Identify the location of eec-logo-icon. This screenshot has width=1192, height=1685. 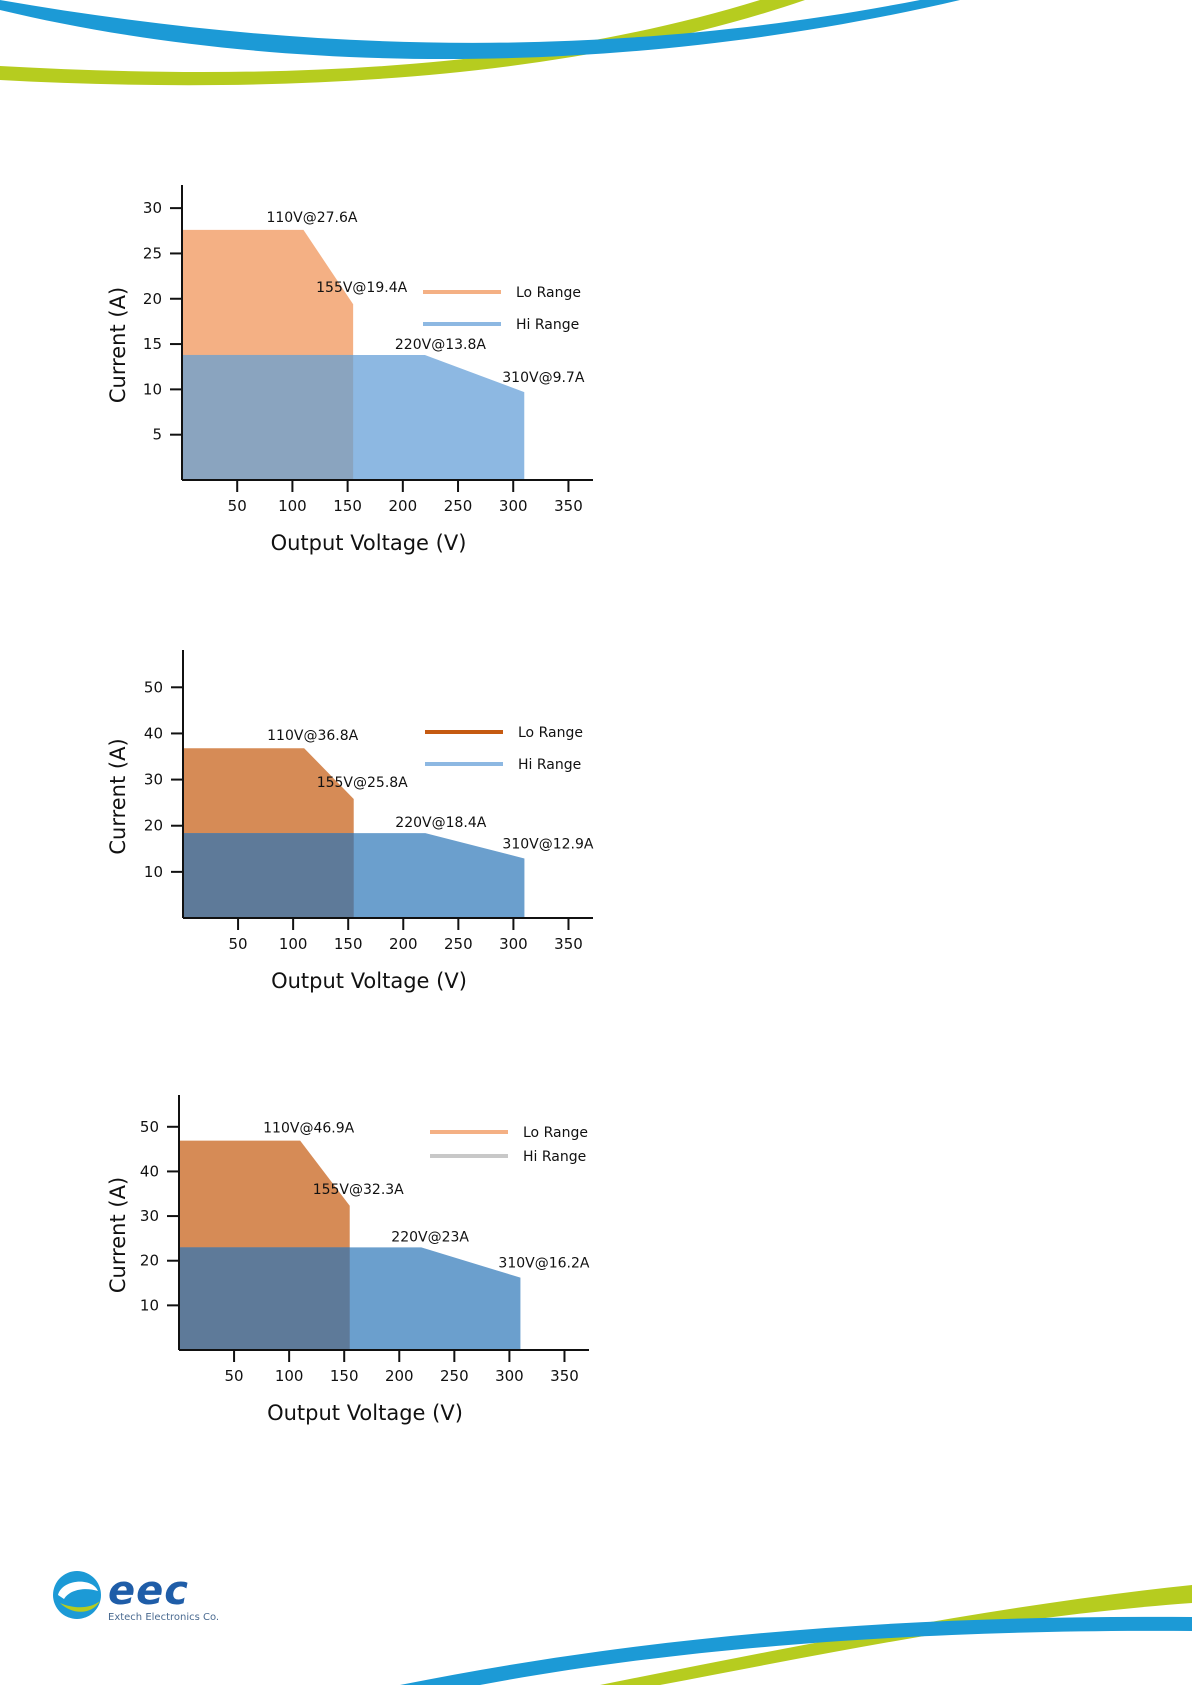
(77, 1595).